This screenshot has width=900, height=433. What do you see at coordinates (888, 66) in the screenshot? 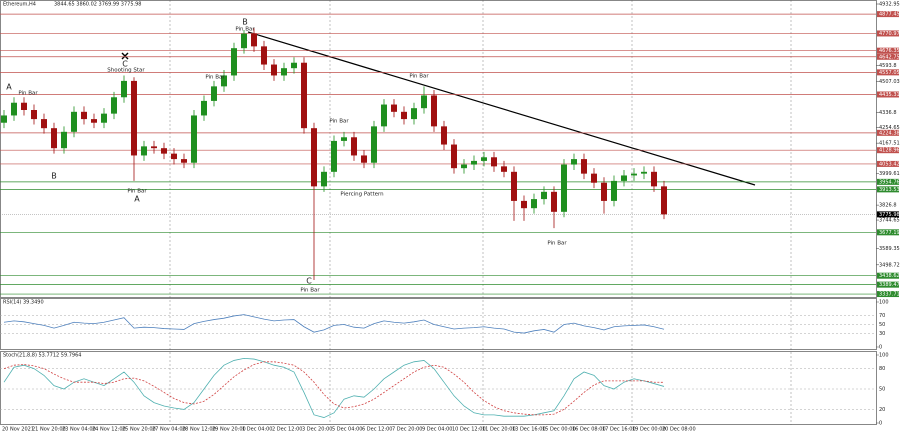
I see `y-tick-label: 4593.8` at bounding box center [888, 66].